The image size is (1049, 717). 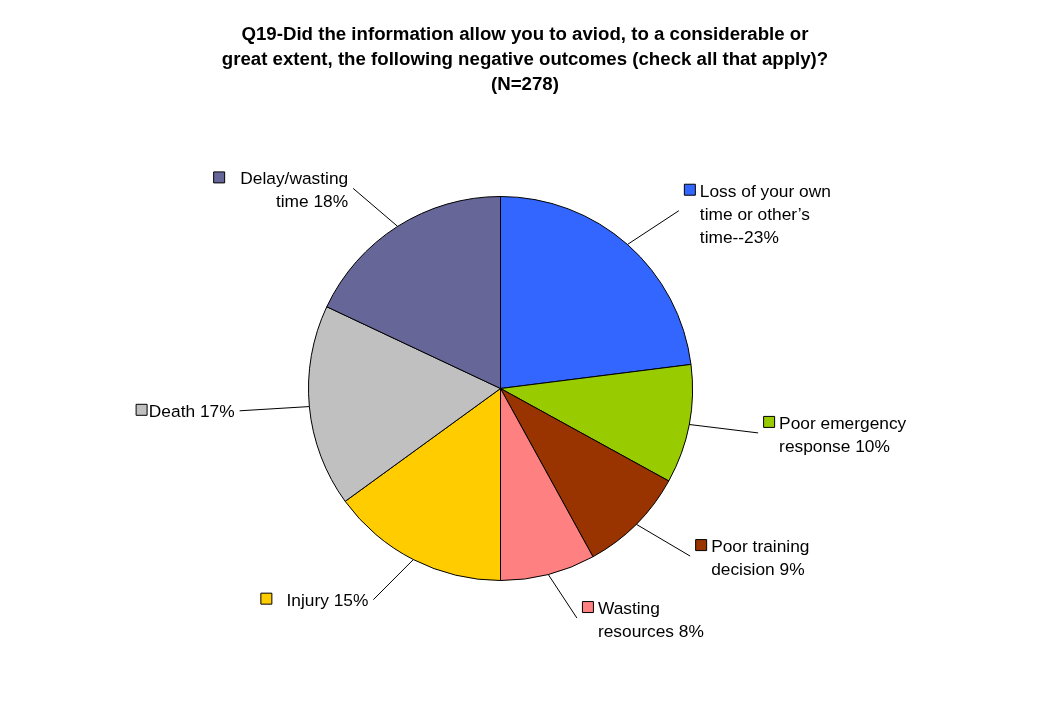 I want to click on legend-label: Delay/wasting time 18%, so click(x=294, y=190).